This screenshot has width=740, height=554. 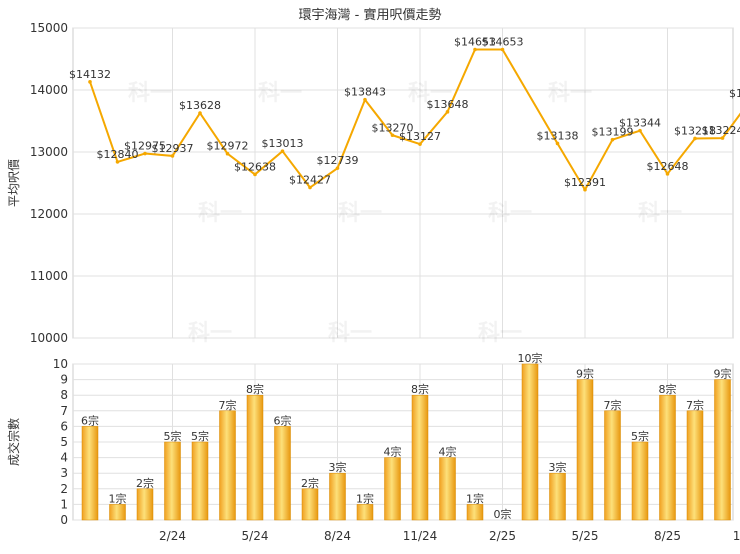 What do you see at coordinates (64, 380) in the screenshot?
I see `bar-y-tick-label: 9` at bounding box center [64, 380].